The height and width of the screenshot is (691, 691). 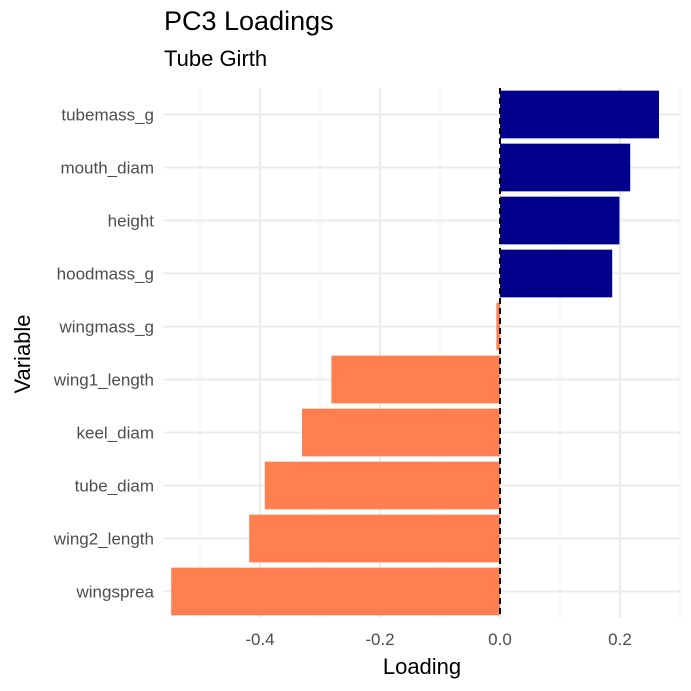 I want to click on bar-hoodmass_g, so click(x=556, y=273).